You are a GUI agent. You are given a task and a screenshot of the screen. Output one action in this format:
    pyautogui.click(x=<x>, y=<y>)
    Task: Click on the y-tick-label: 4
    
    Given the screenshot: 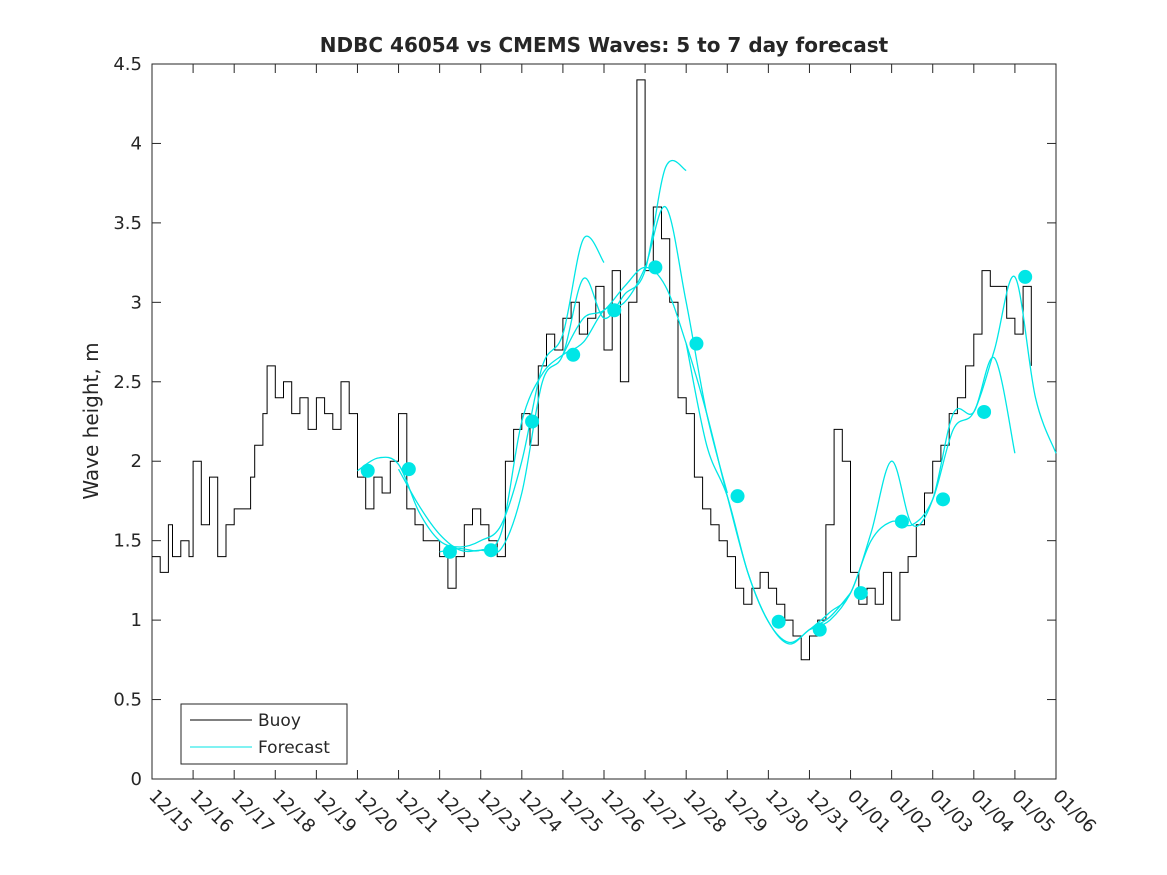 What is the action you would take?
    pyautogui.click(x=136, y=143)
    